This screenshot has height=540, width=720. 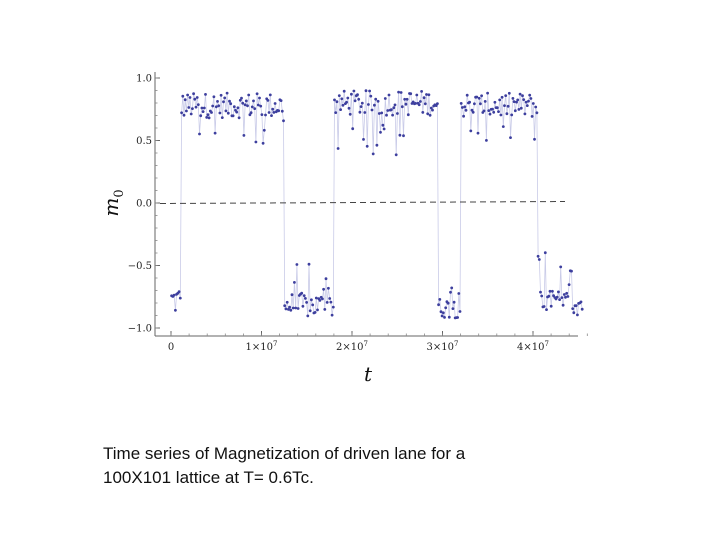 What do you see at coordinates (362, 202) in the screenshot?
I see `zero-reference-line` at bounding box center [362, 202].